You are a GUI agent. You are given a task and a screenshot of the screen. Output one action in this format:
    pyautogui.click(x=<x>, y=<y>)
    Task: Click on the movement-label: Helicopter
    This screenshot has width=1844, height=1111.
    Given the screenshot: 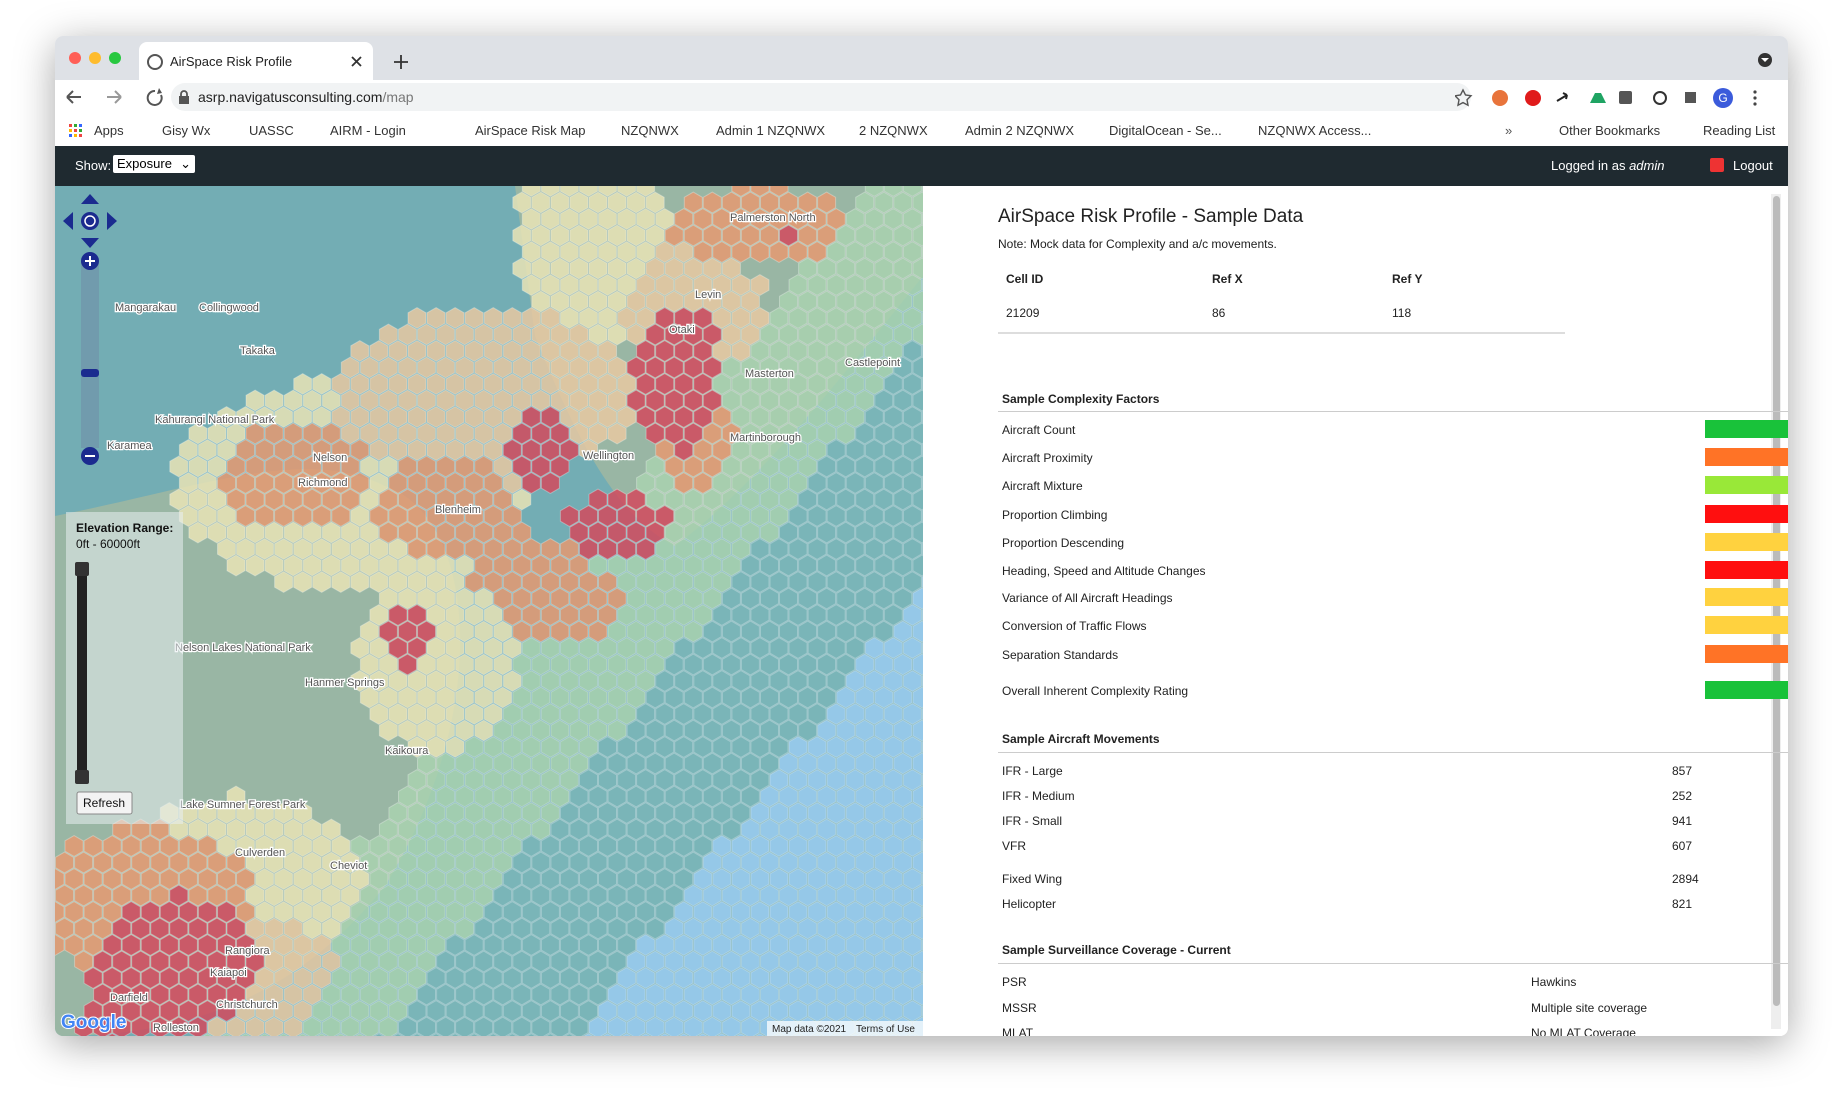 What is the action you would take?
    pyautogui.click(x=1029, y=904)
    